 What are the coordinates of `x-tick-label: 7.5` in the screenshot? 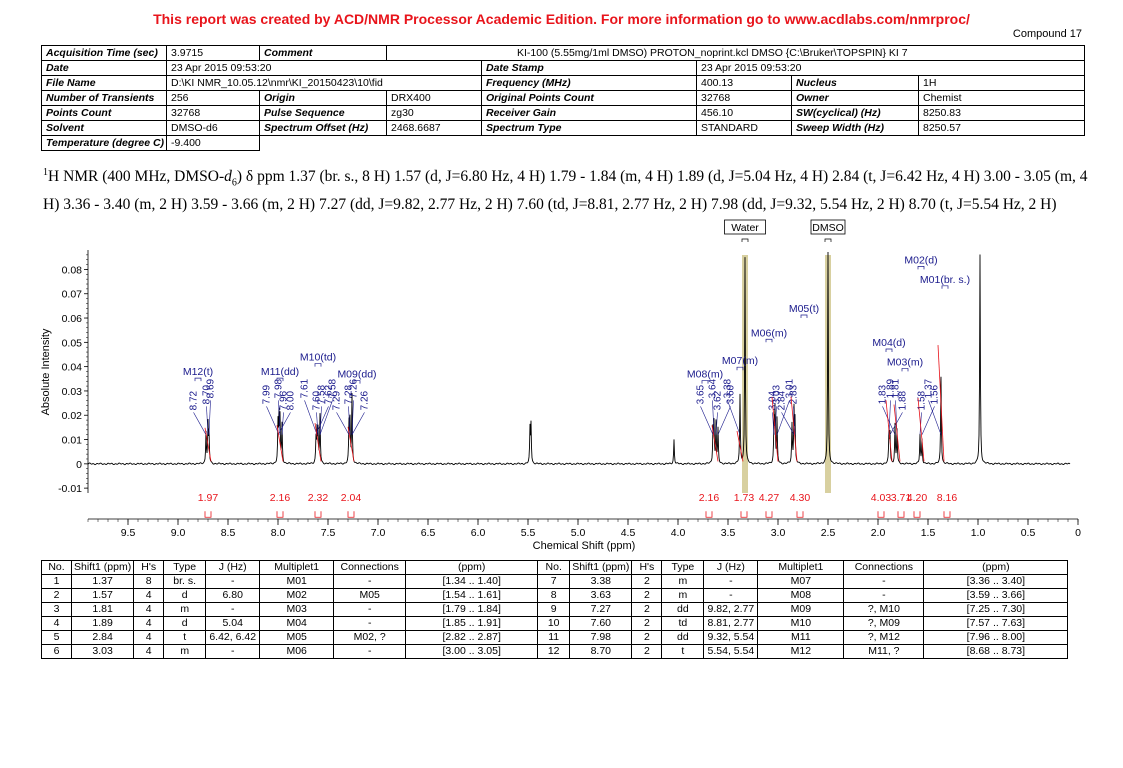 It's located at (328, 533).